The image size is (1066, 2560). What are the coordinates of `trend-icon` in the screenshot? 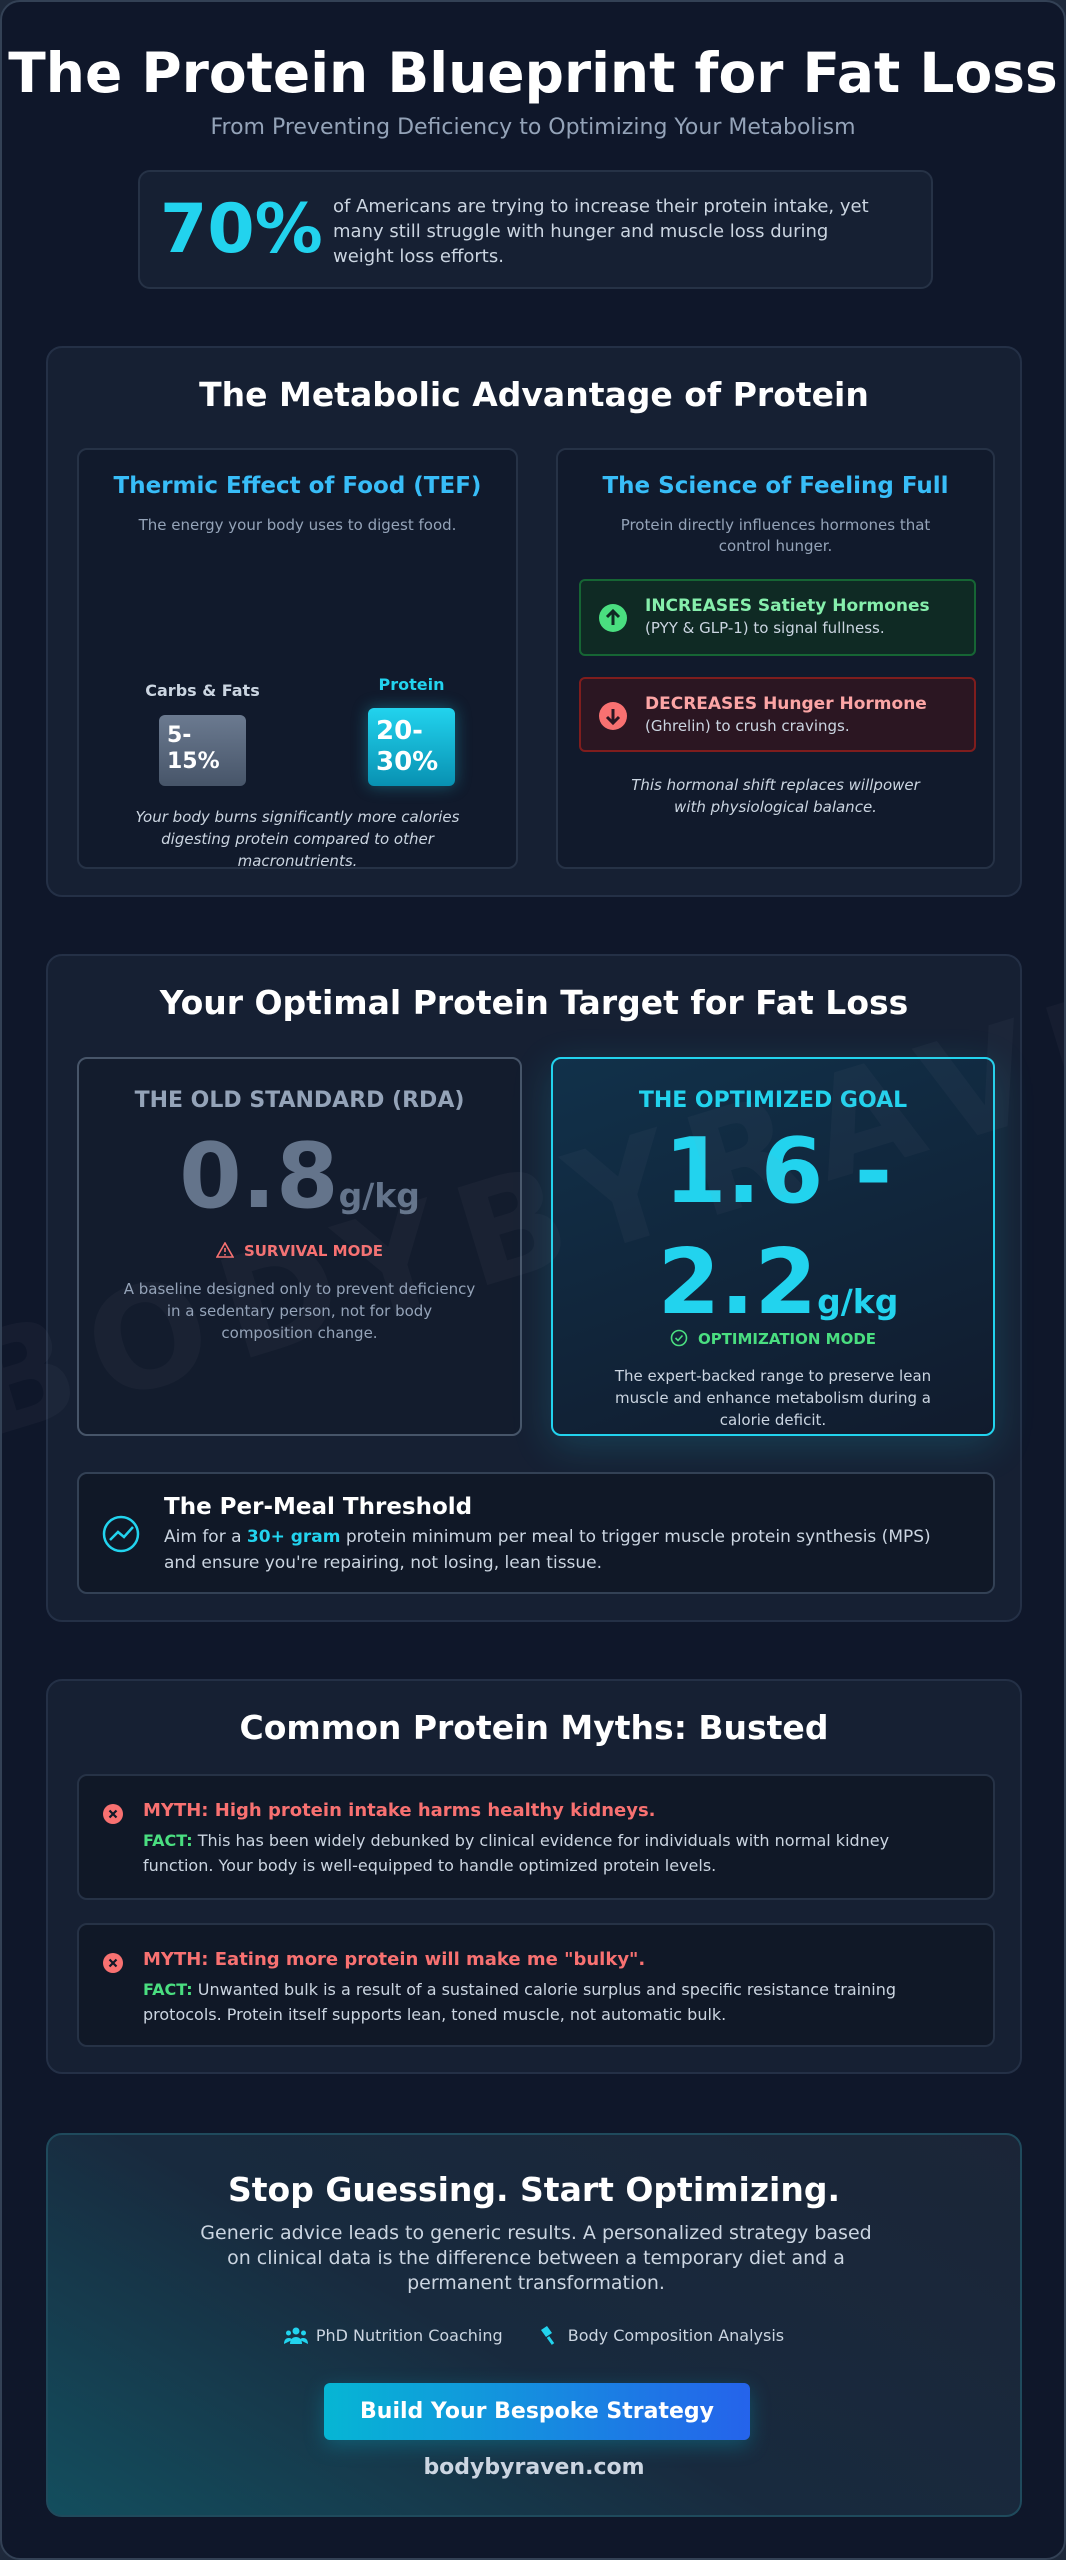 It's located at (121, 1534).